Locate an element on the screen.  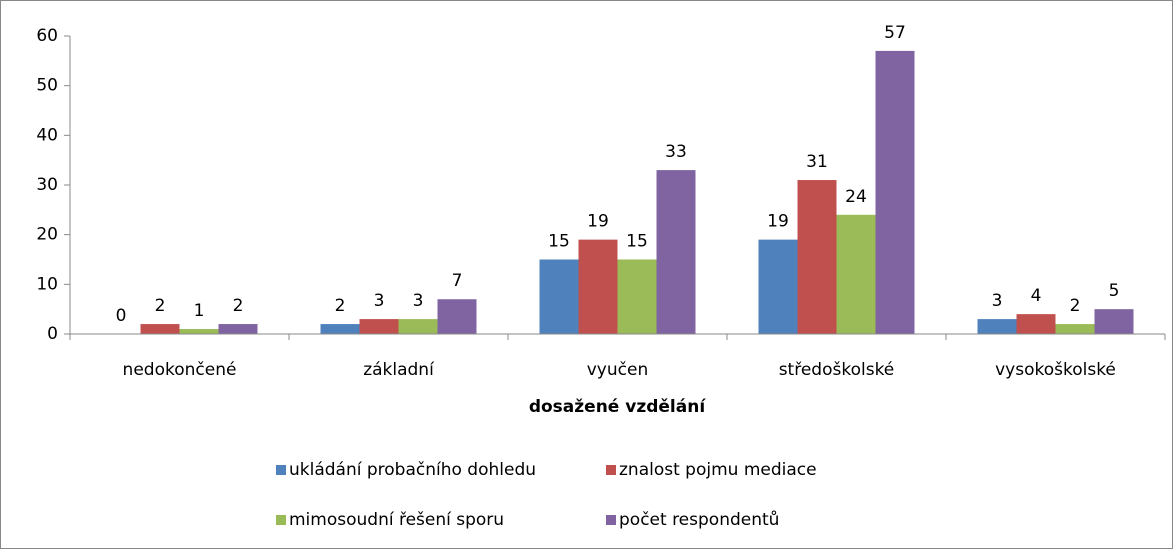
data-label: 31 is located at coordinates (817, 162).